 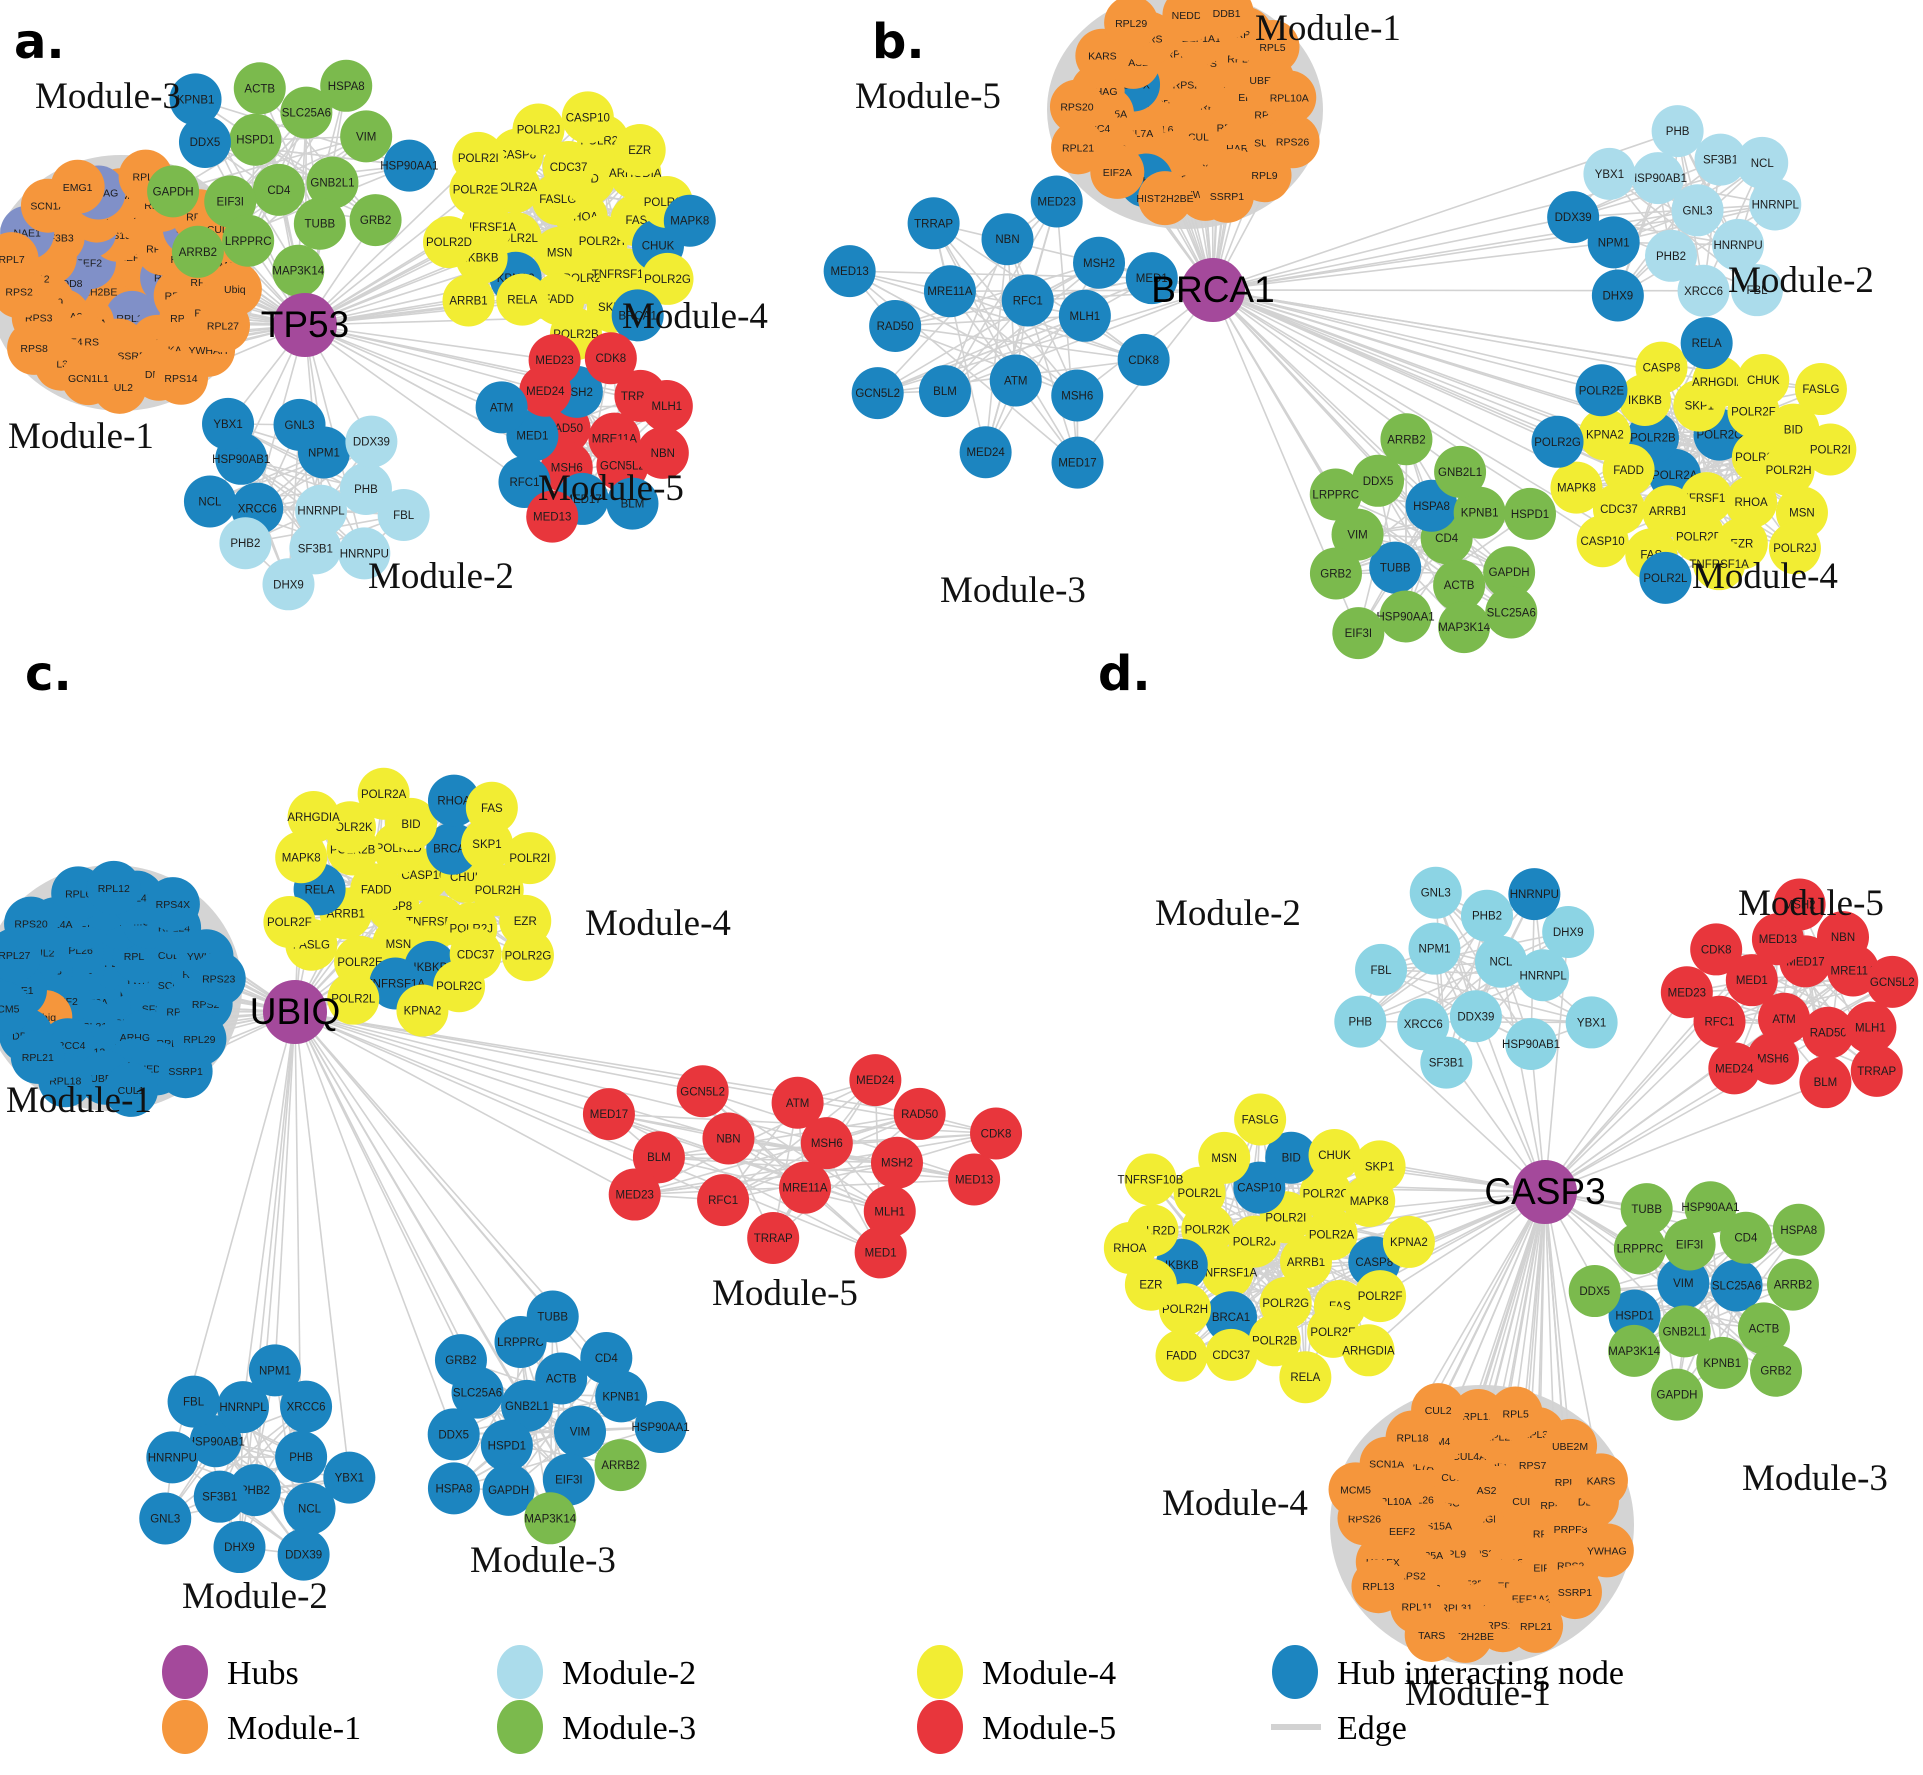 What do you see at coordinates (1117, 173) in the screenshot?
I see `node-label: EIF2A` at bounding box center [1117, 173].